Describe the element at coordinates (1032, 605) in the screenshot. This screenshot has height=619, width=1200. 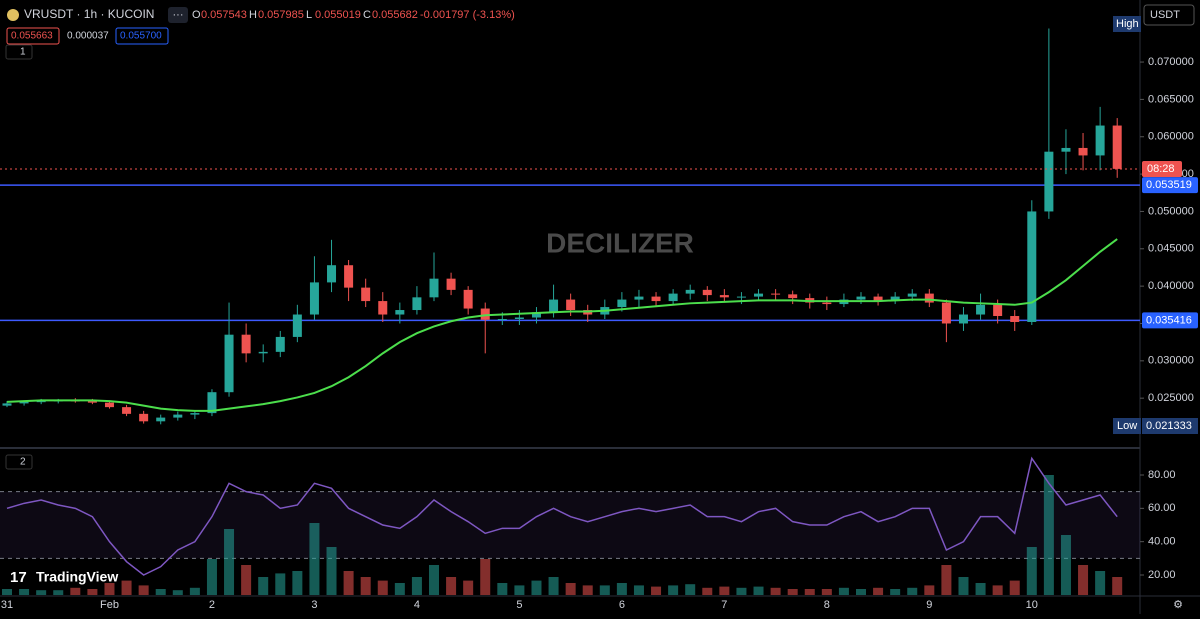
I see `x-tick-label: 10` at that location.